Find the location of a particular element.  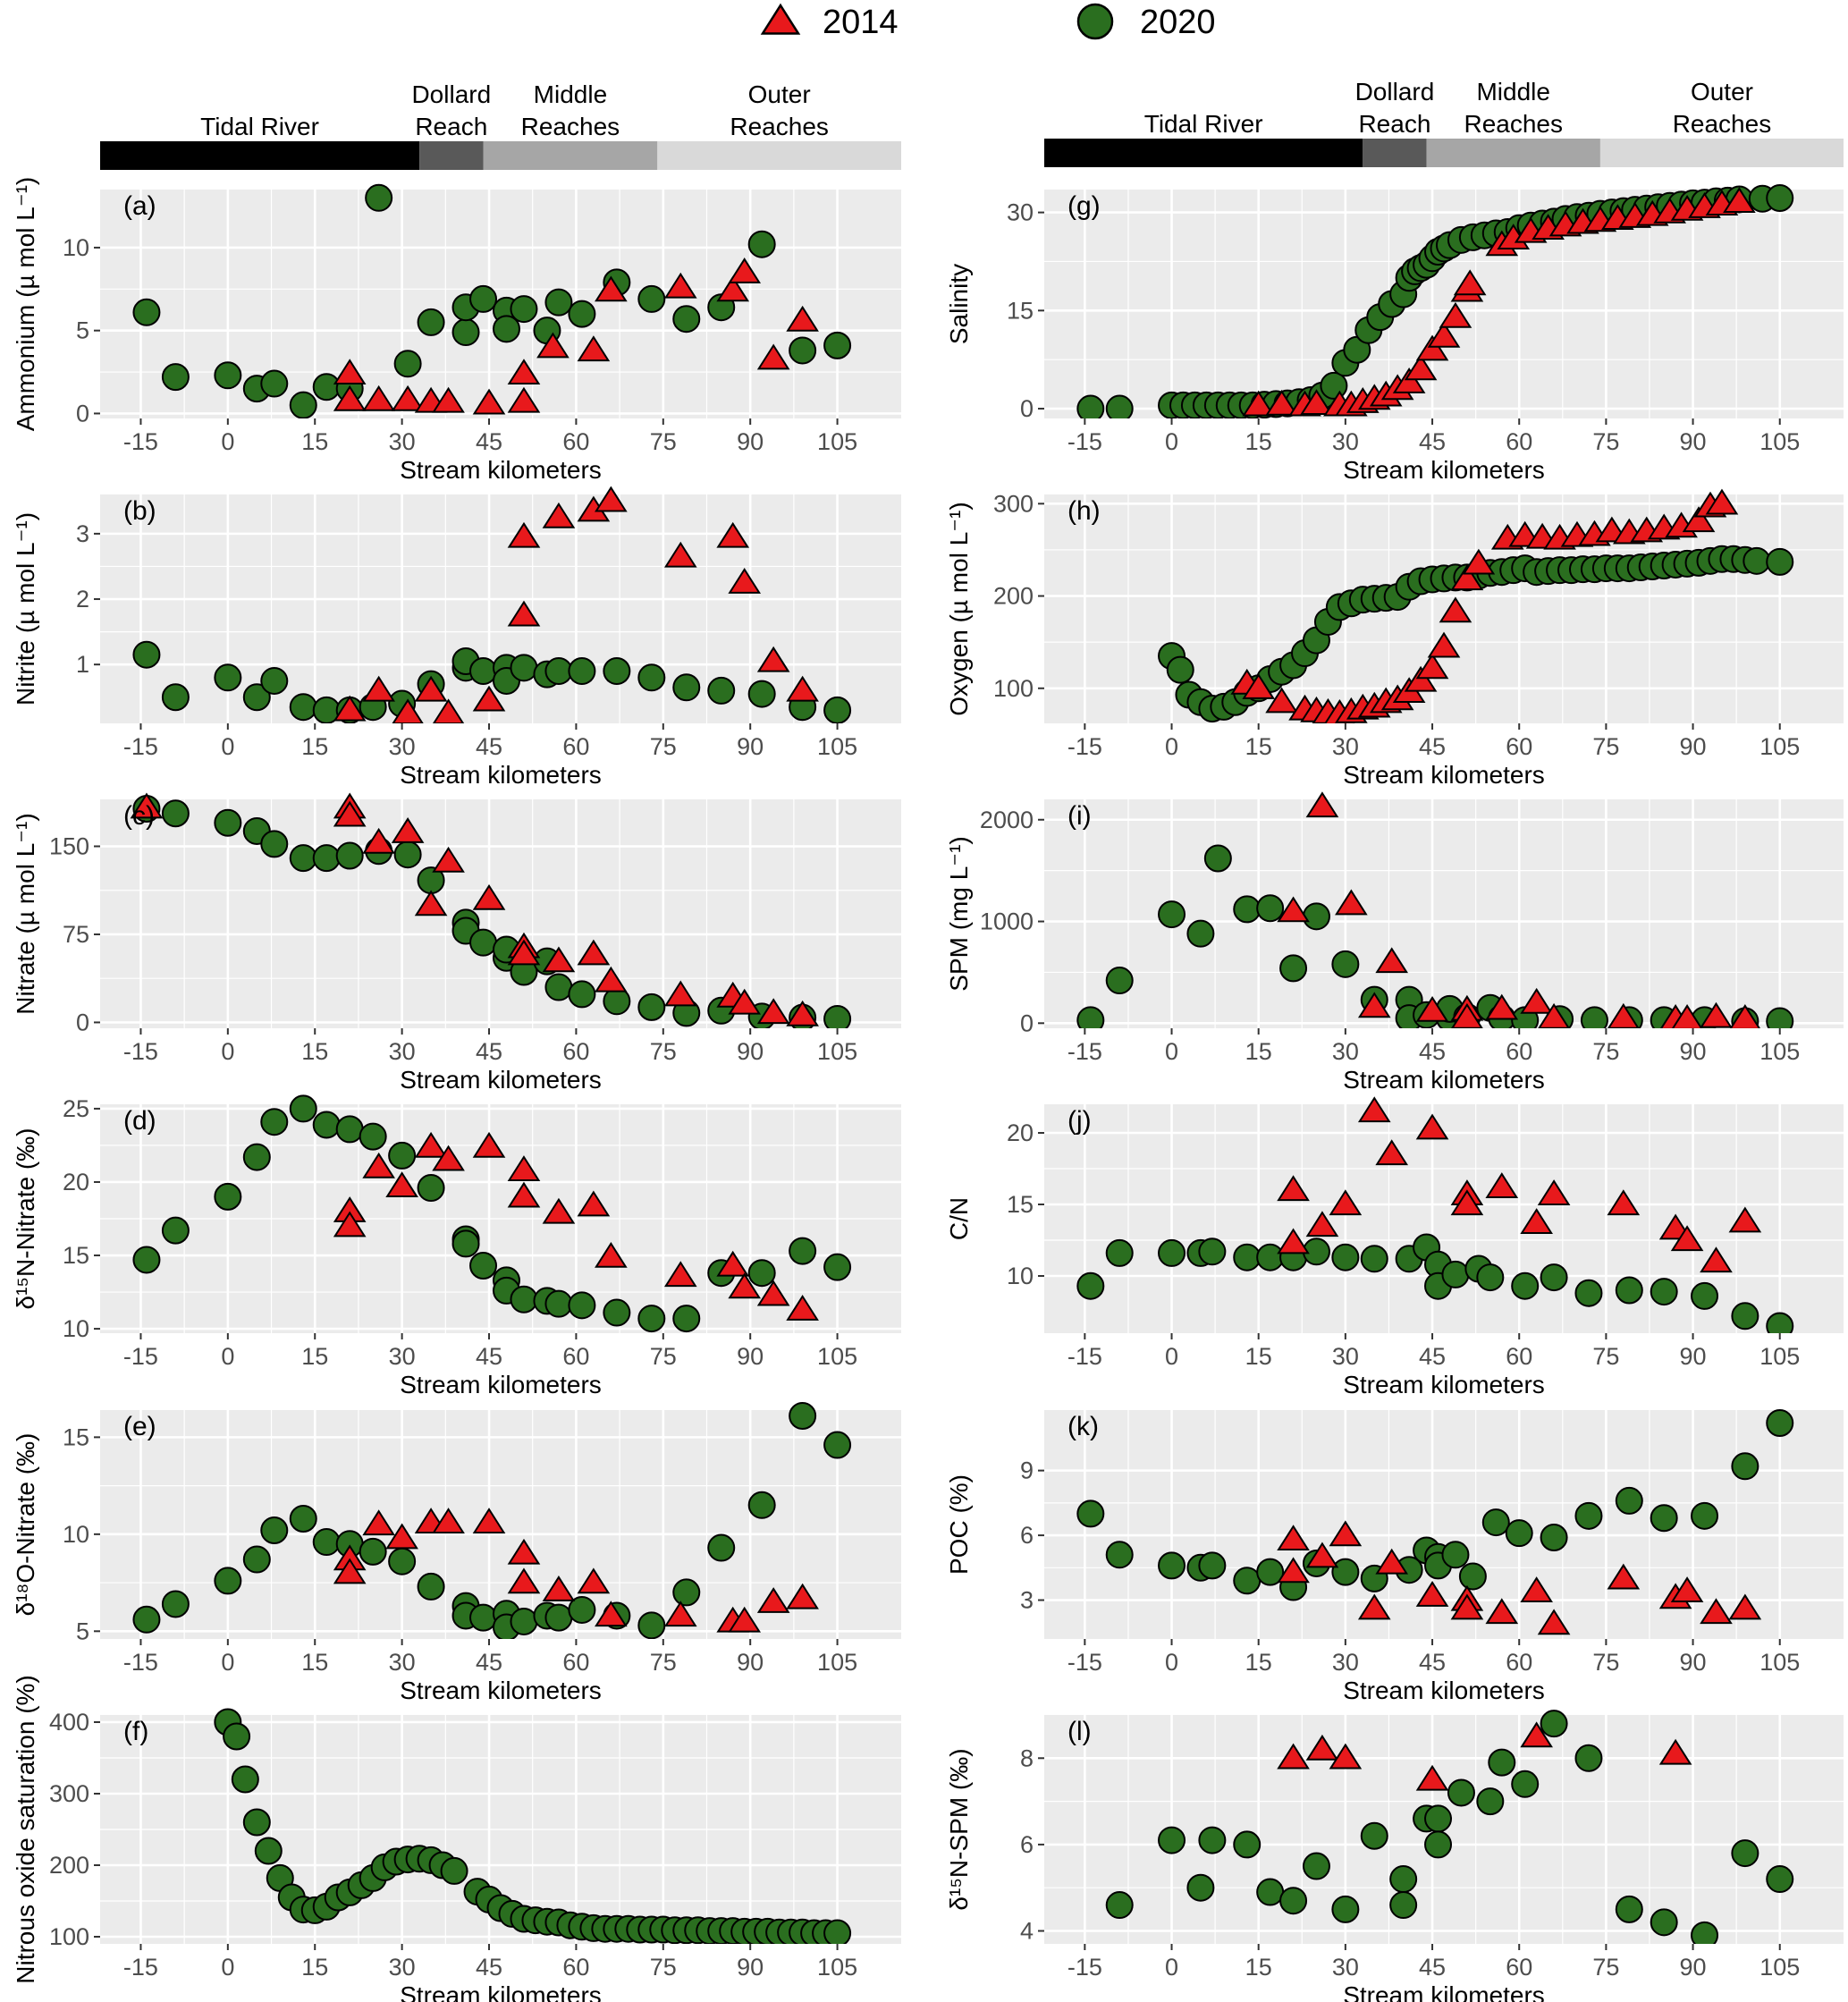

panel-letter: (c) is located at coordinates (139, 816).